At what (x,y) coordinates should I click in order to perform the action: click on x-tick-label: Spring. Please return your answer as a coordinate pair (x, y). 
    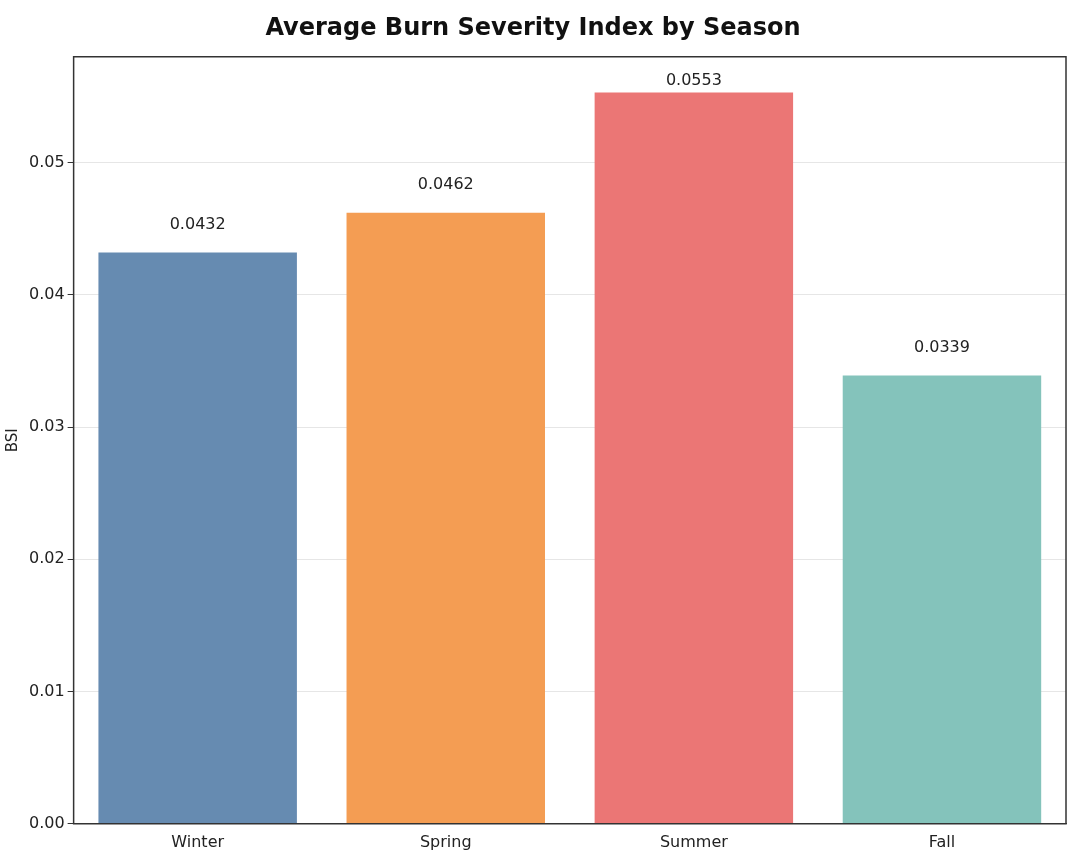
    Looking at the image, I should click on (445, 841).